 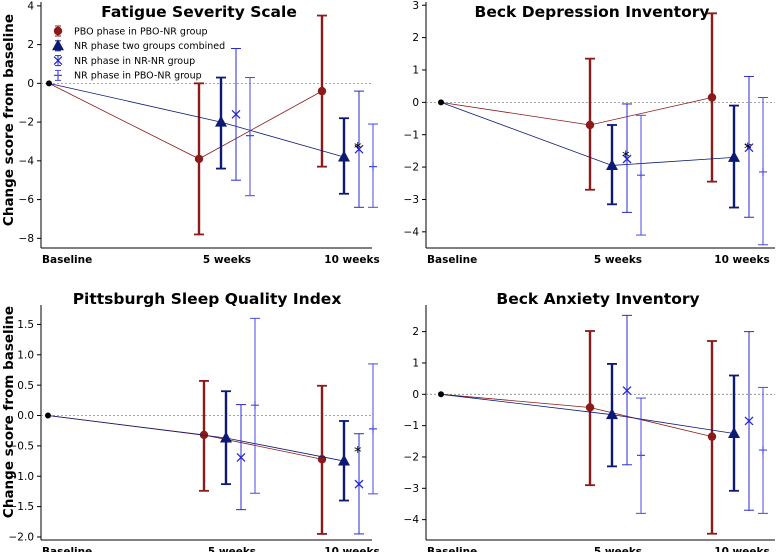 I want to click on y-tick-label: 1.5, so click(x=25, y=325).